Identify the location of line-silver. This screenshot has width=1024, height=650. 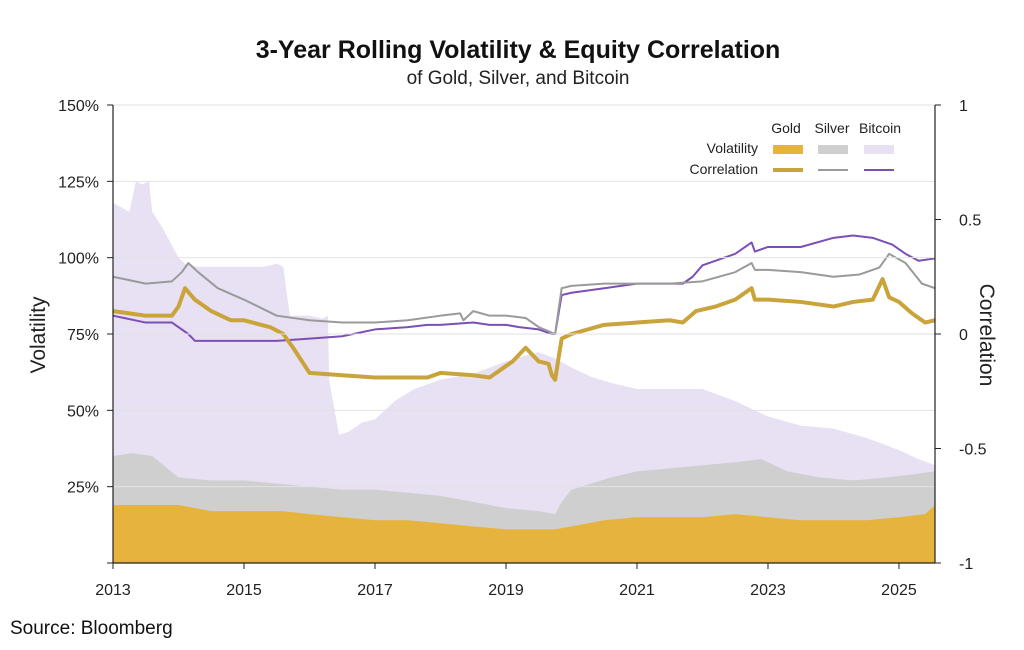
(524, 293).